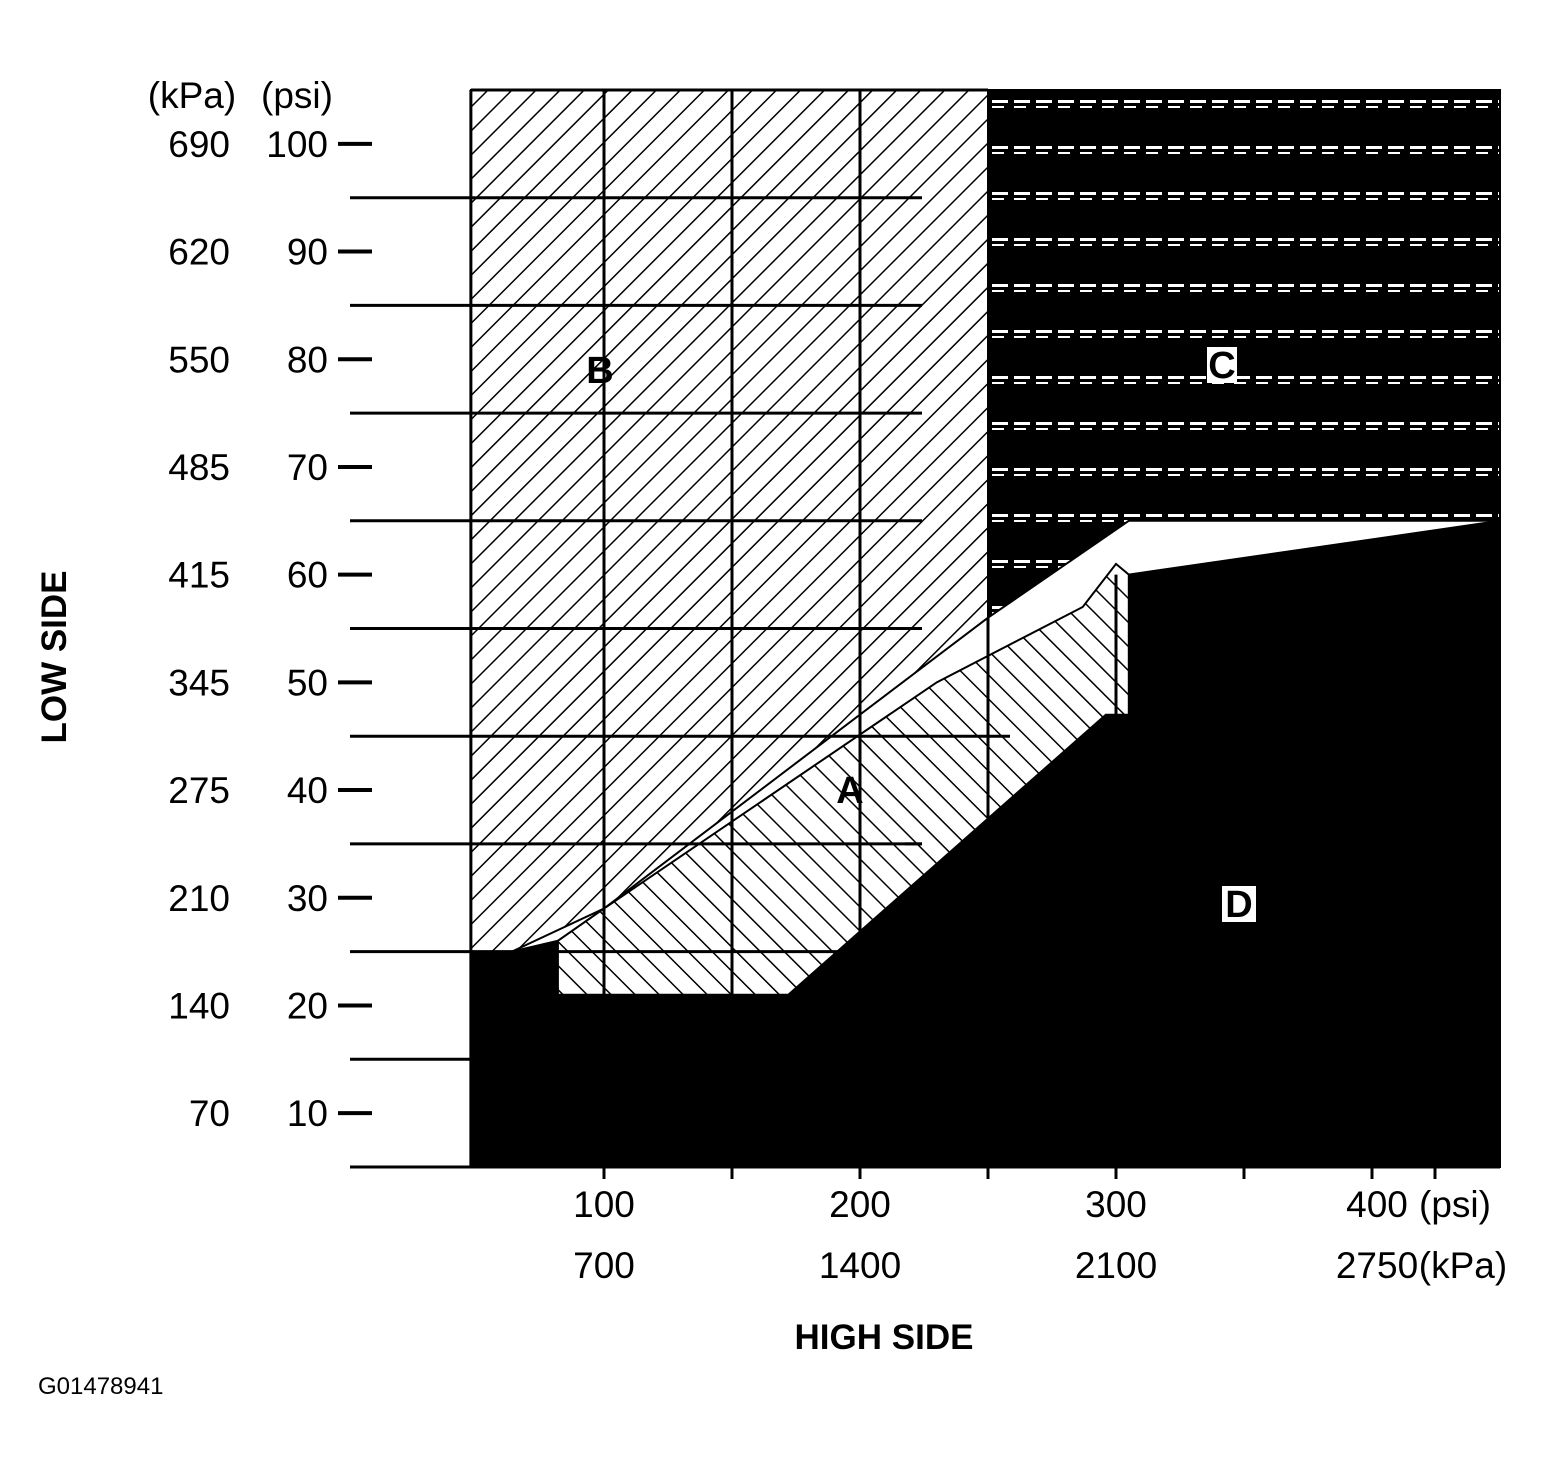 The height and width of the screenshot is (1468, 1549). What do you see at coordinates (599, 371) in the screenshot?
I see `zone-label-b-text: B` at bounding box center [599, 371].